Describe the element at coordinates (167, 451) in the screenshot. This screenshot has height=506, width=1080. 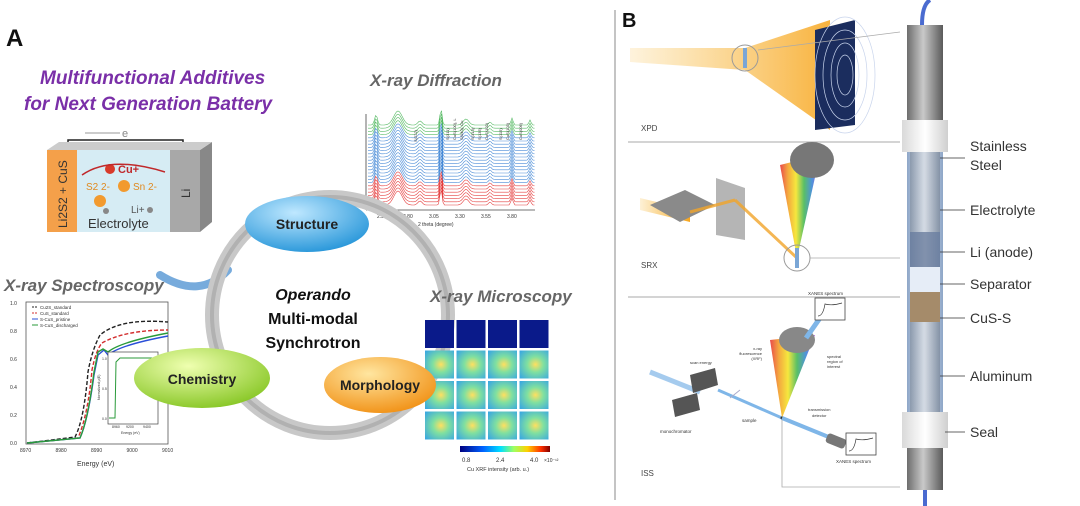
I see `xanes-xtick: 9010` at that location.